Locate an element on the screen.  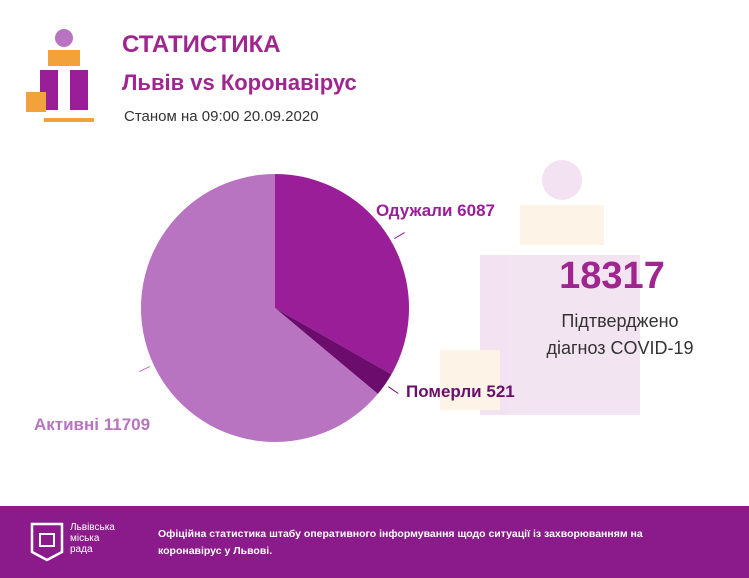
total: 18317 is located at coordinates (612, 276).